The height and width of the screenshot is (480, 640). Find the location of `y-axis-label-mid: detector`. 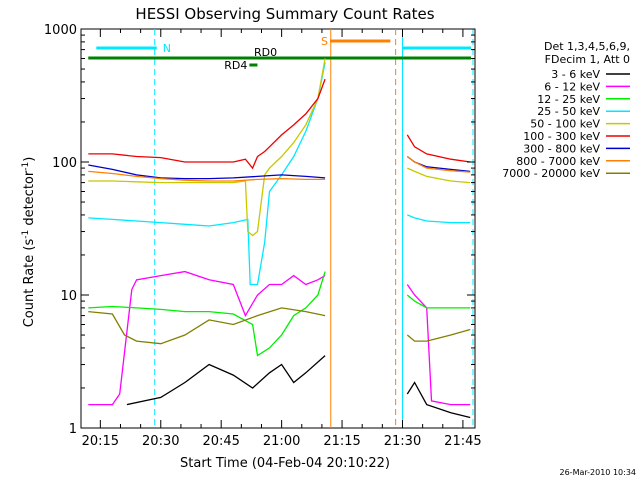

y-axis-label-mid: detector is located at coordinates (29, 200).